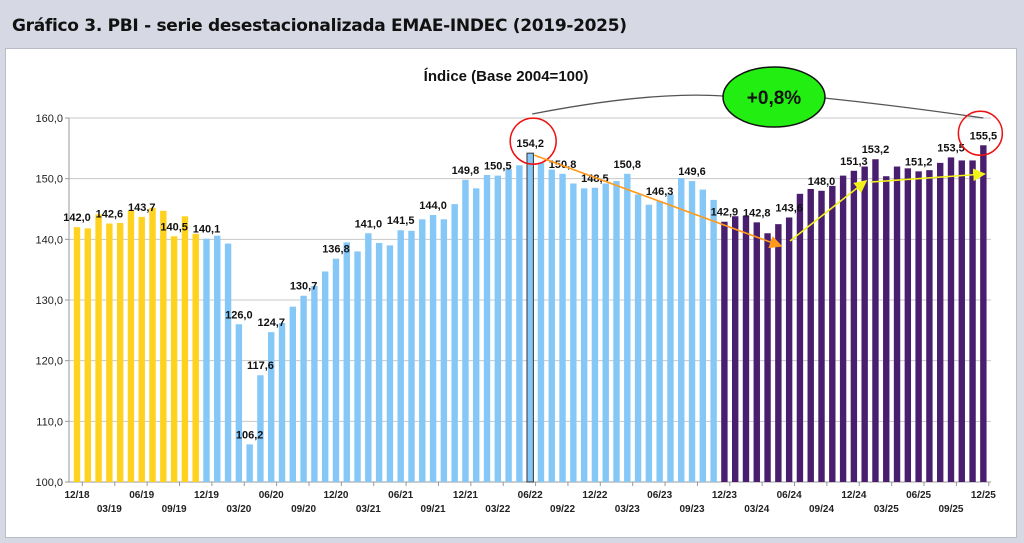  I want to click on x-tick-label: 06/22, so click(530, 495).